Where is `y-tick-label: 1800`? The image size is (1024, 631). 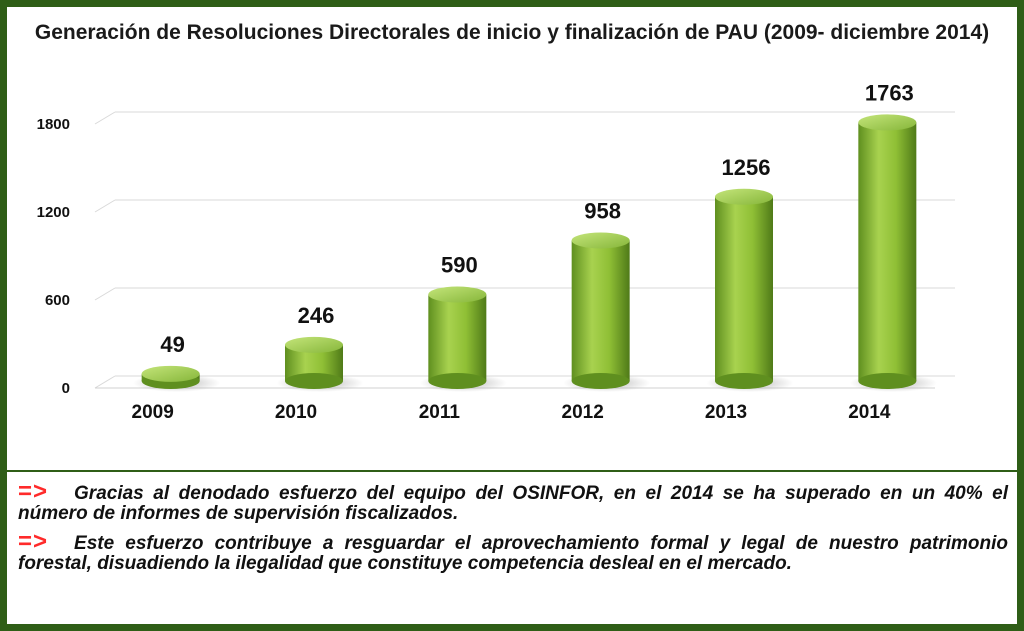 y-tick-label: 1800 is located at coordinates (53, 124).